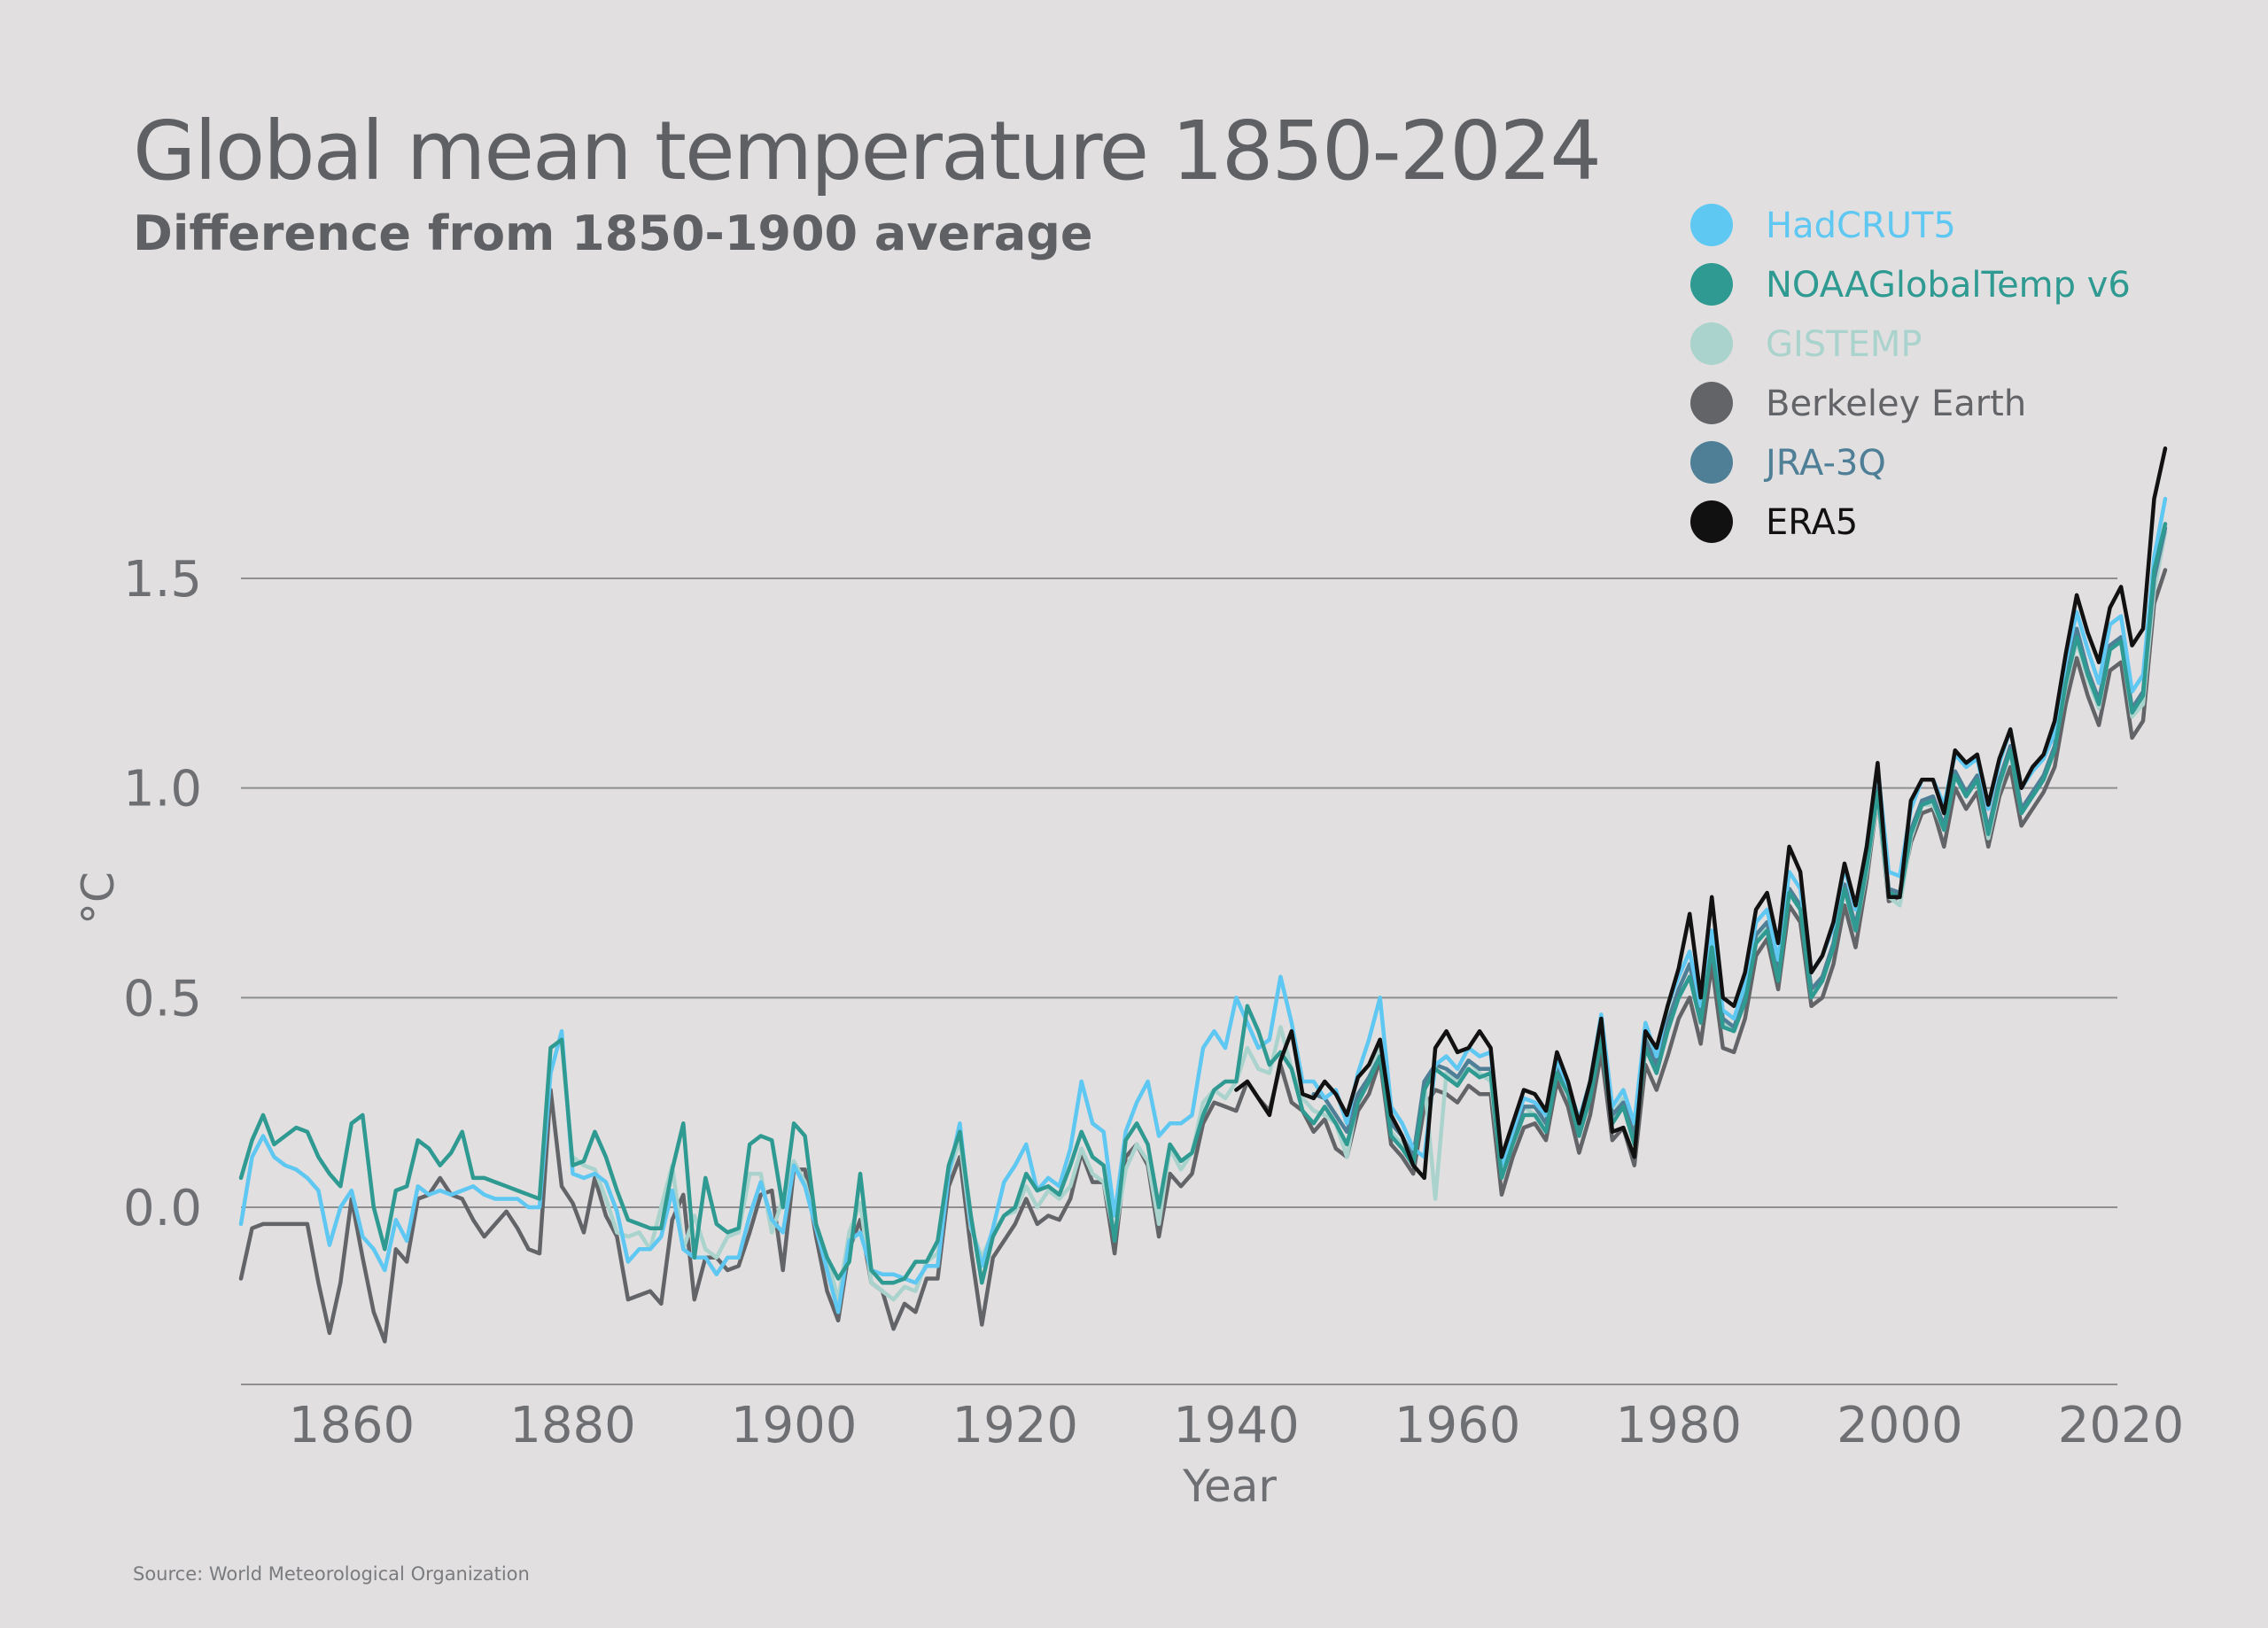 The image size is (2268, 1628). What do you see at coordinates (162, 998) in the screenshot?
I see `y-tick-label: 0.5` at bounding box center [162, 998].